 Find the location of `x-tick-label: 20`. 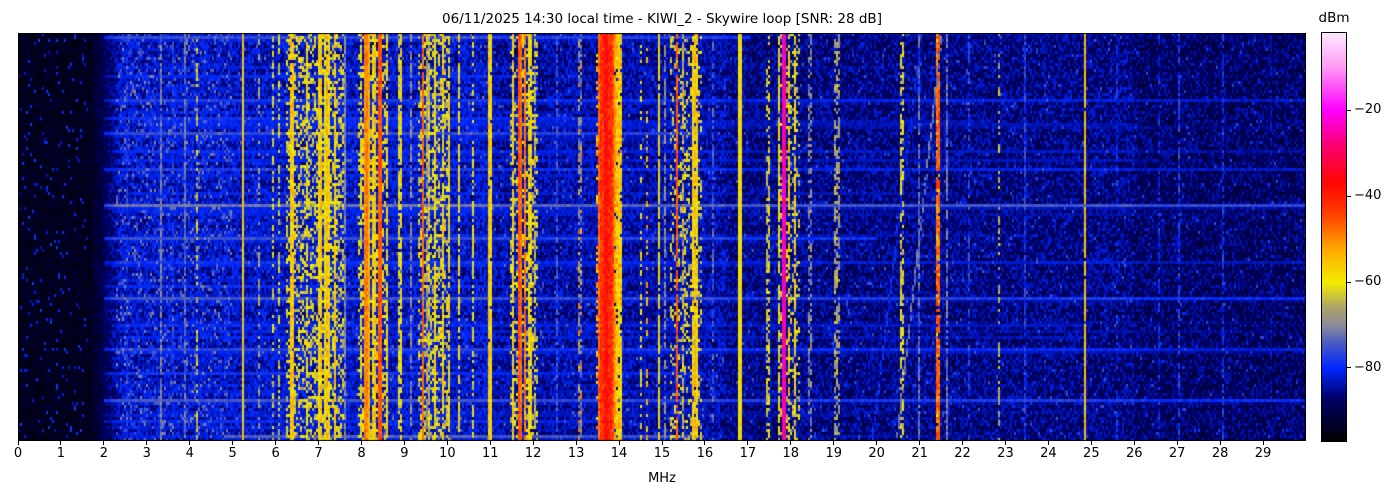

x-tick-label: 20 is located at coordinates (876, 453).